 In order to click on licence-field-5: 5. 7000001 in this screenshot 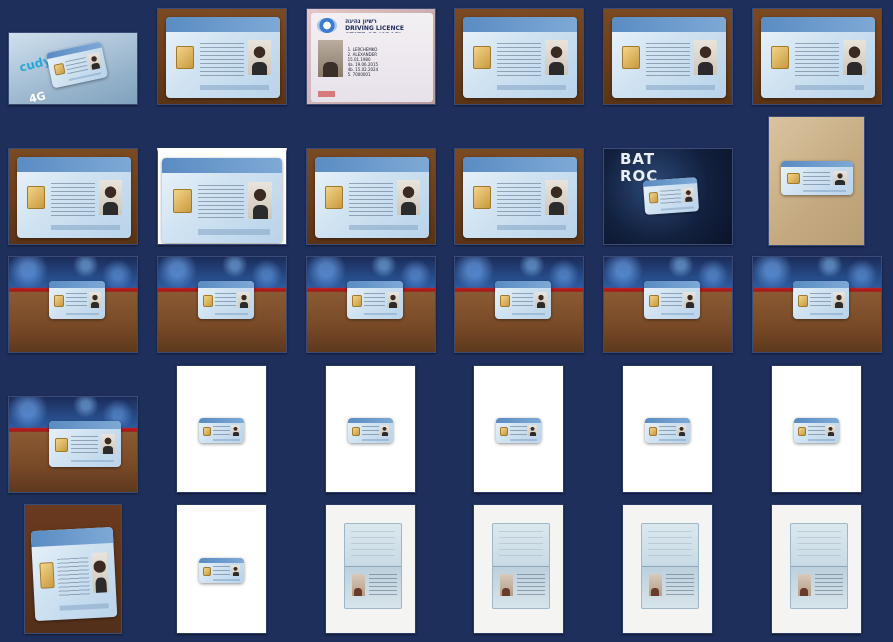, I will do `click(359, 74)`.